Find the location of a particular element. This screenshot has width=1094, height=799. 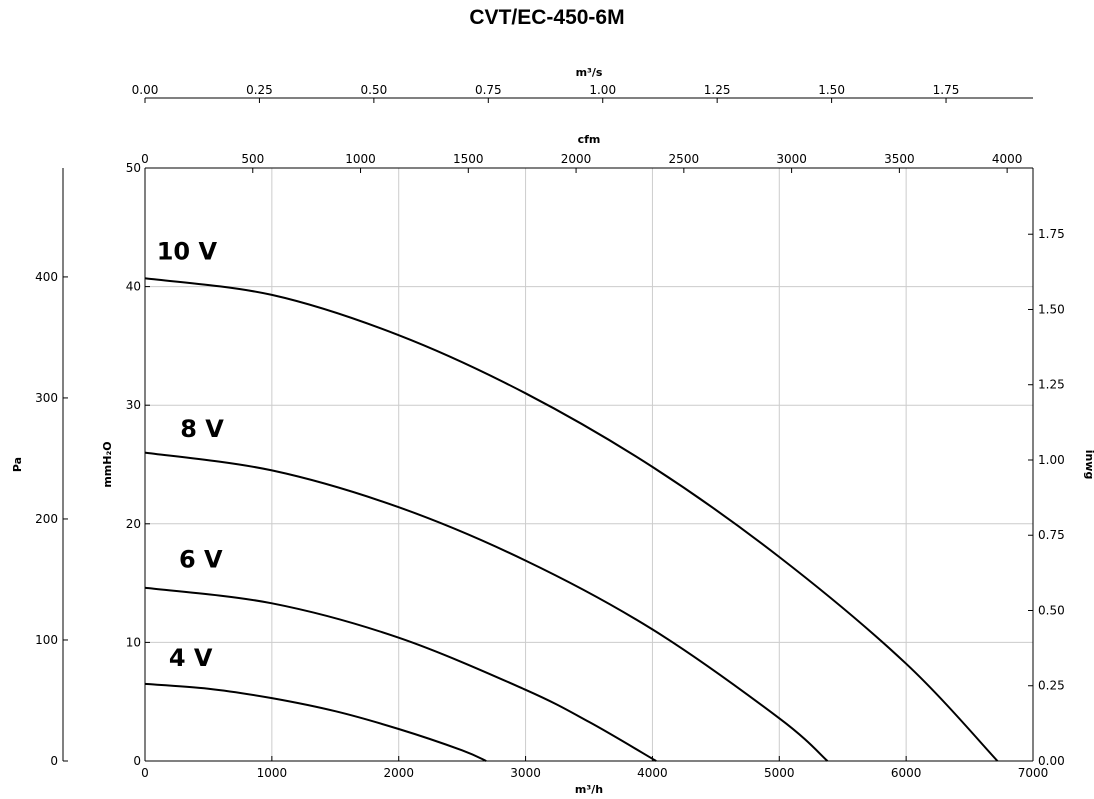

inwg-axis-label: inwg is located at coordinates (1088, 465).